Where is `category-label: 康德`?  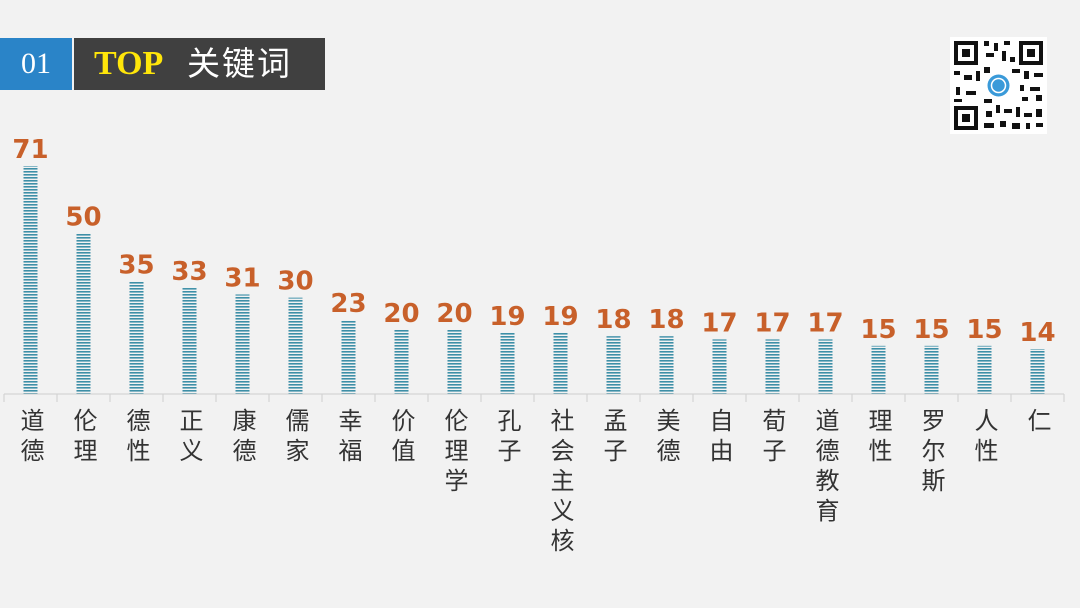
category-label: 康德 is located at coordinates (242, 438).